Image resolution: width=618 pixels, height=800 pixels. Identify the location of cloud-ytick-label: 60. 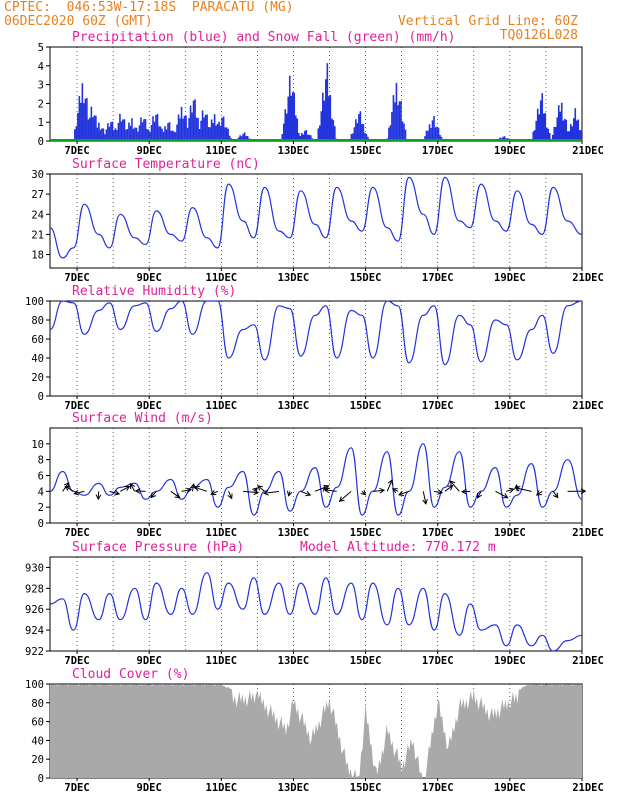
(37, 723).